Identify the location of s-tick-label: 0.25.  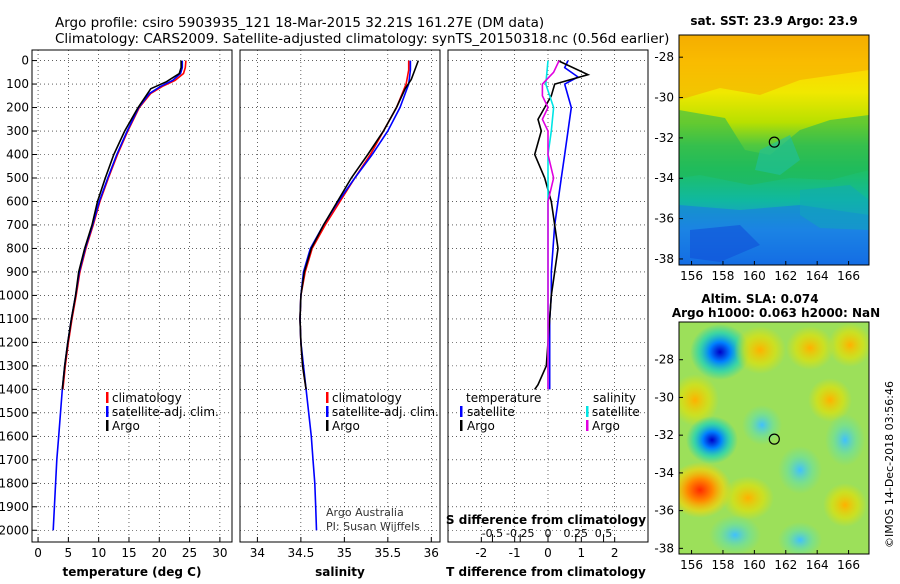
(576, 533).